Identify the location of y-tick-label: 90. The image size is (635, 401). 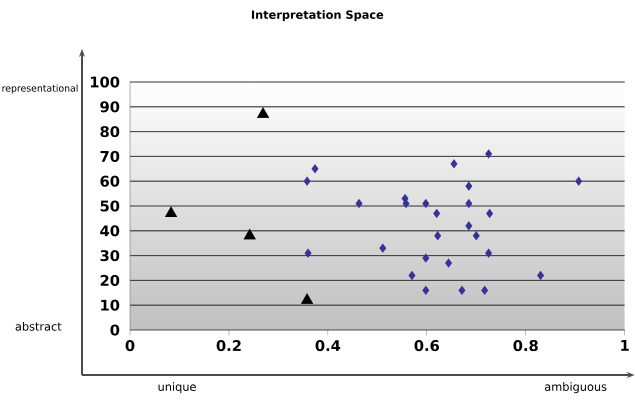
(110, 106).